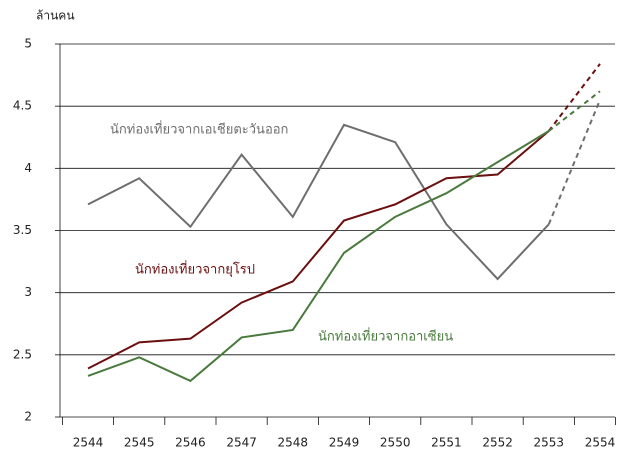  Describe the element at coordinates (139, 443) in the screenshot. I see `x-tick-label: 2545` at that location.